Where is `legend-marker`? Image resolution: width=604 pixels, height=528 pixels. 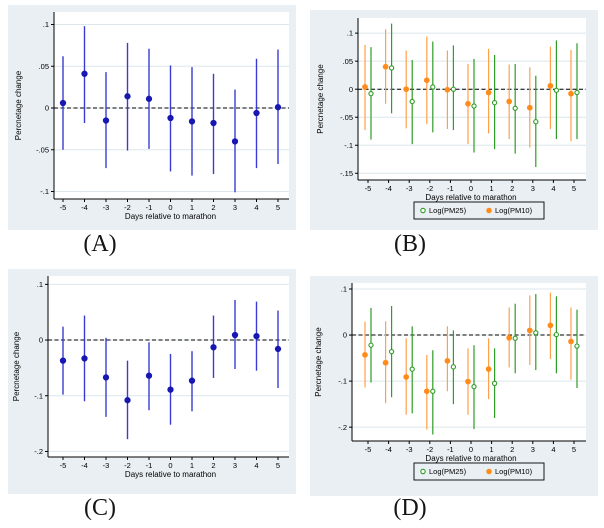 legend-marker is located at coordinates (489, 471).